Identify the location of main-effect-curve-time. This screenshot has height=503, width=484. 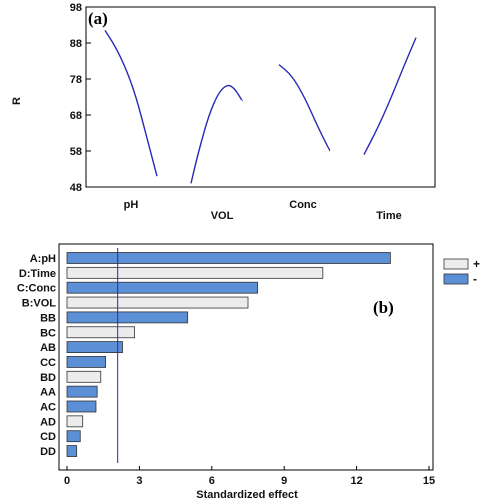
(390, 96).